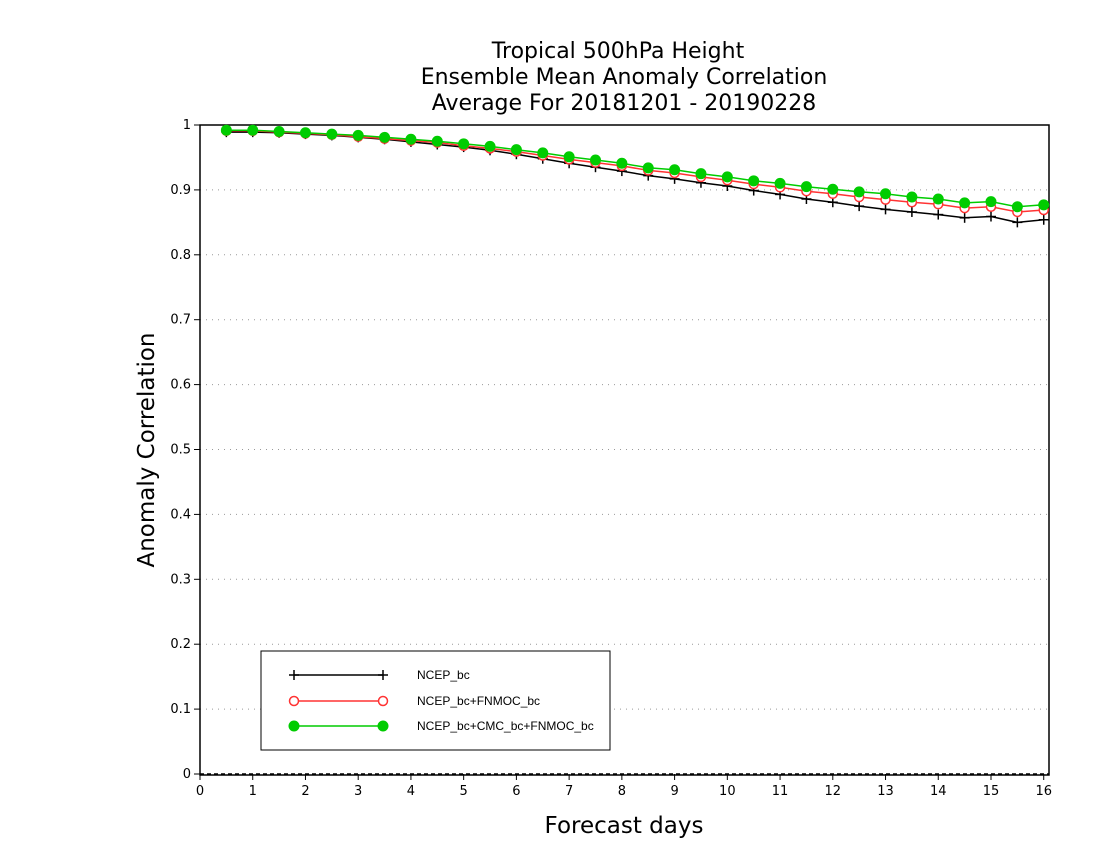 This screenshot has height=850, width=1100. What do you see at coordinates (253, 791) in the screenshot?
I see `x-tick-label: 1` at bounding box center [253, 791].